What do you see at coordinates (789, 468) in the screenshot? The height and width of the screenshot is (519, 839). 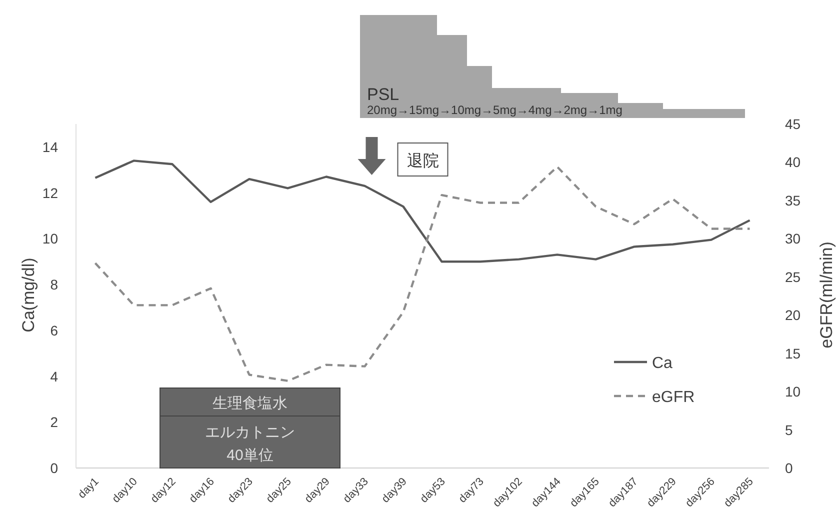 I see `y2-tick-label: 0` at bounding box center [789, 468].